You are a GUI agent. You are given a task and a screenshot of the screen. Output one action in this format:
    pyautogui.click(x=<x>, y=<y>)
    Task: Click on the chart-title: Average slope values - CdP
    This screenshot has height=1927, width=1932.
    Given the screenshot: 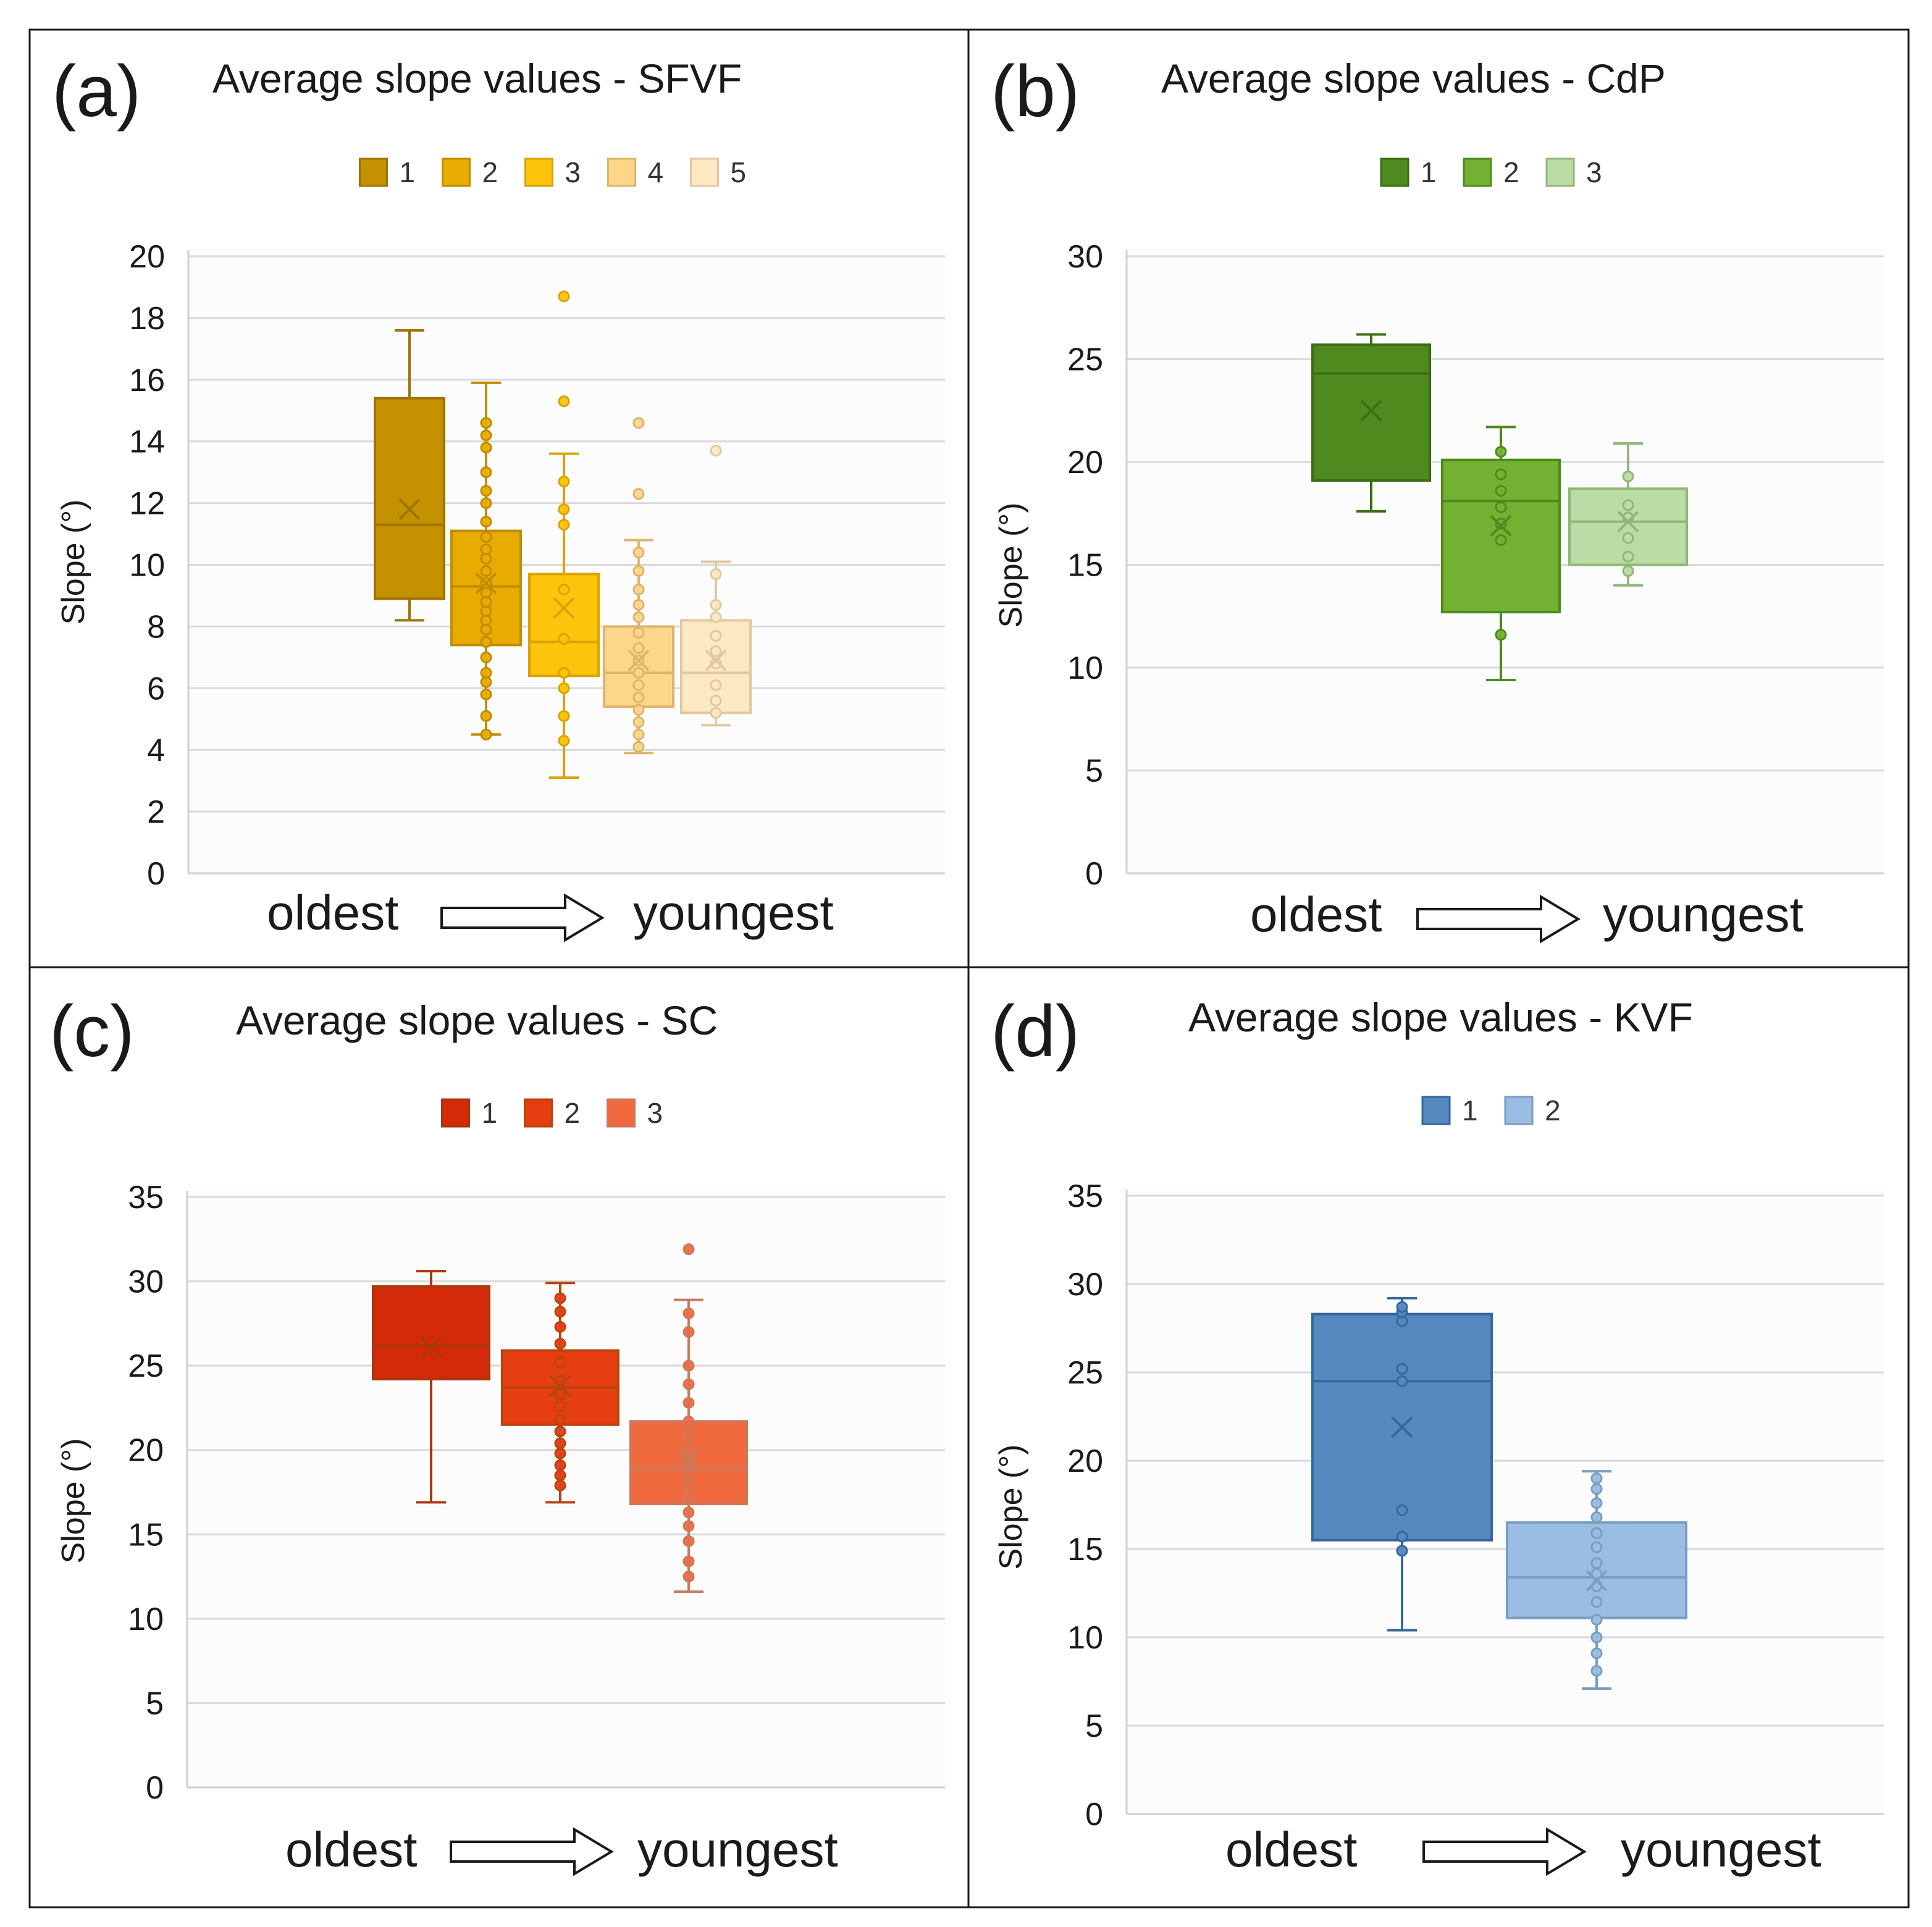 What is the action you would take?
    pyautogui.click(x=1414, y=78)
    